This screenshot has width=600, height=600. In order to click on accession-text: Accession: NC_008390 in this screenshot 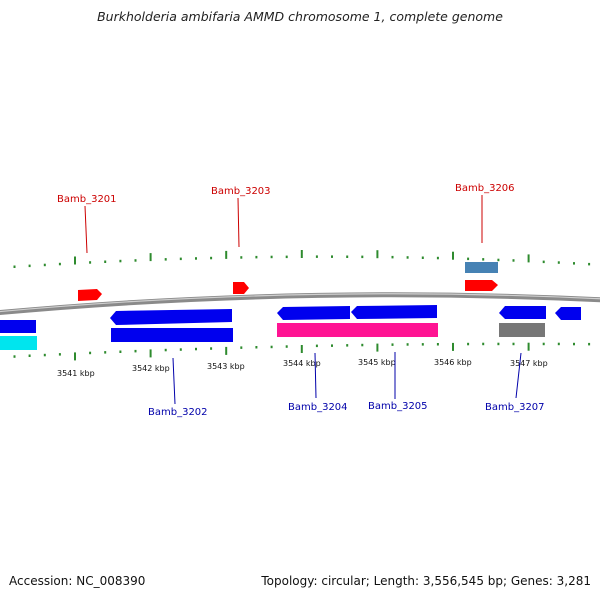, I will do `click(77, 581)`.